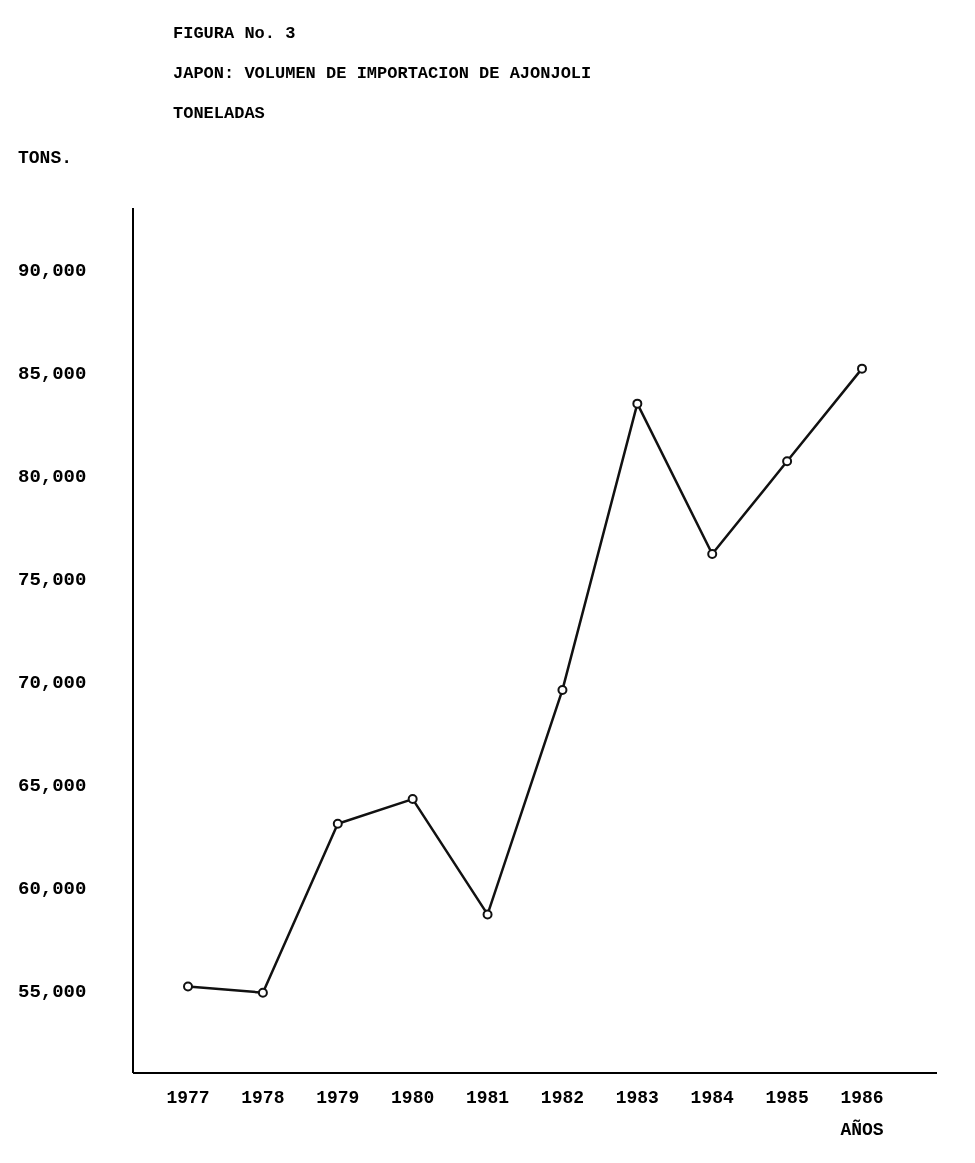 The height and width of the screenshot is (1163, 975). What do you see at coordinates (263, 1098) in the screenshot?
I see `x-tick-label: 1978` at bounding box center [263, 1098].